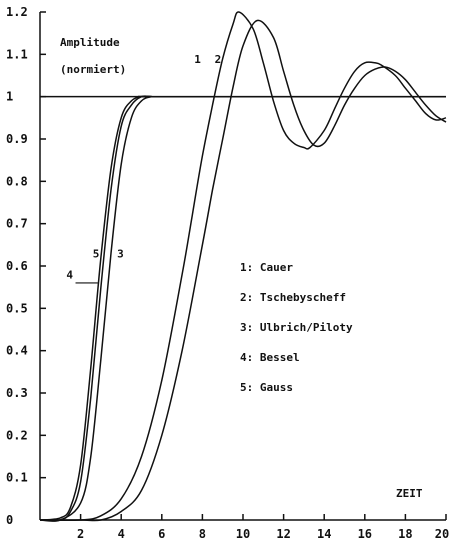 The image size is (463, 550). I want to click on y-tick-label: 0.4, so click(17, 351).